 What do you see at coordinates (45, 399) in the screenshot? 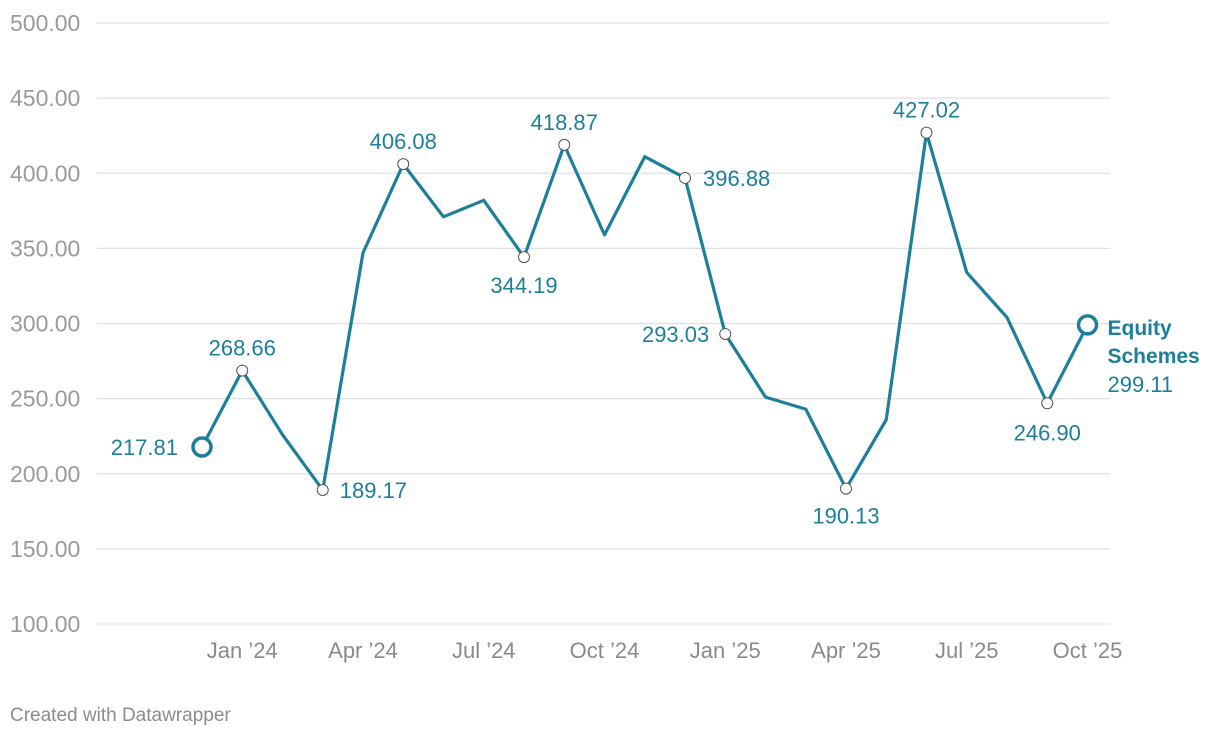
I see `y-tick-label: 250.00` at bounding box center [45, 399].